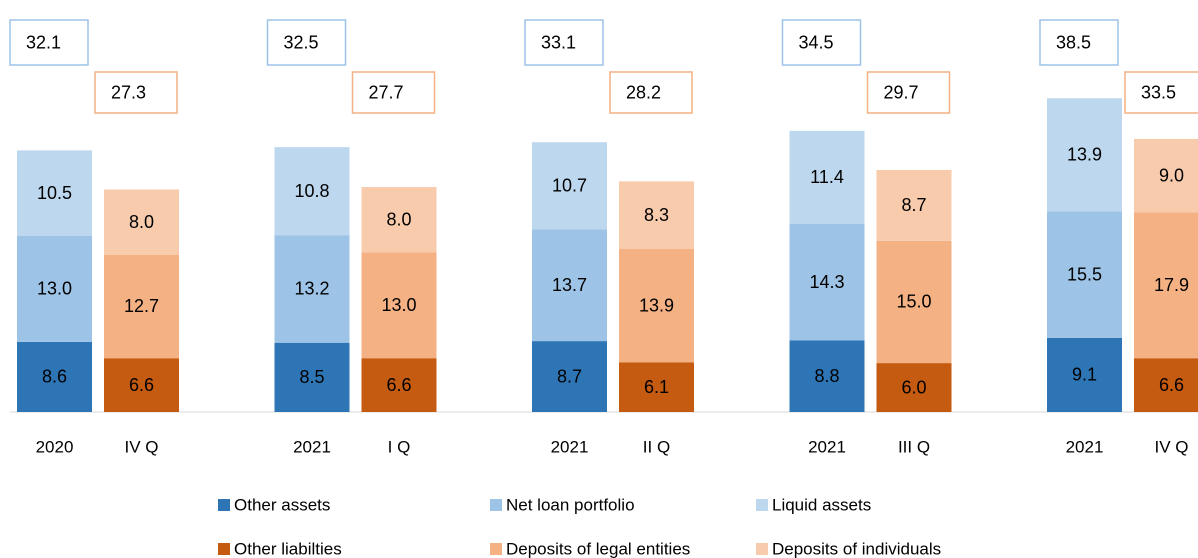  I want to click on value-label: 14.3, so click(826, 282).